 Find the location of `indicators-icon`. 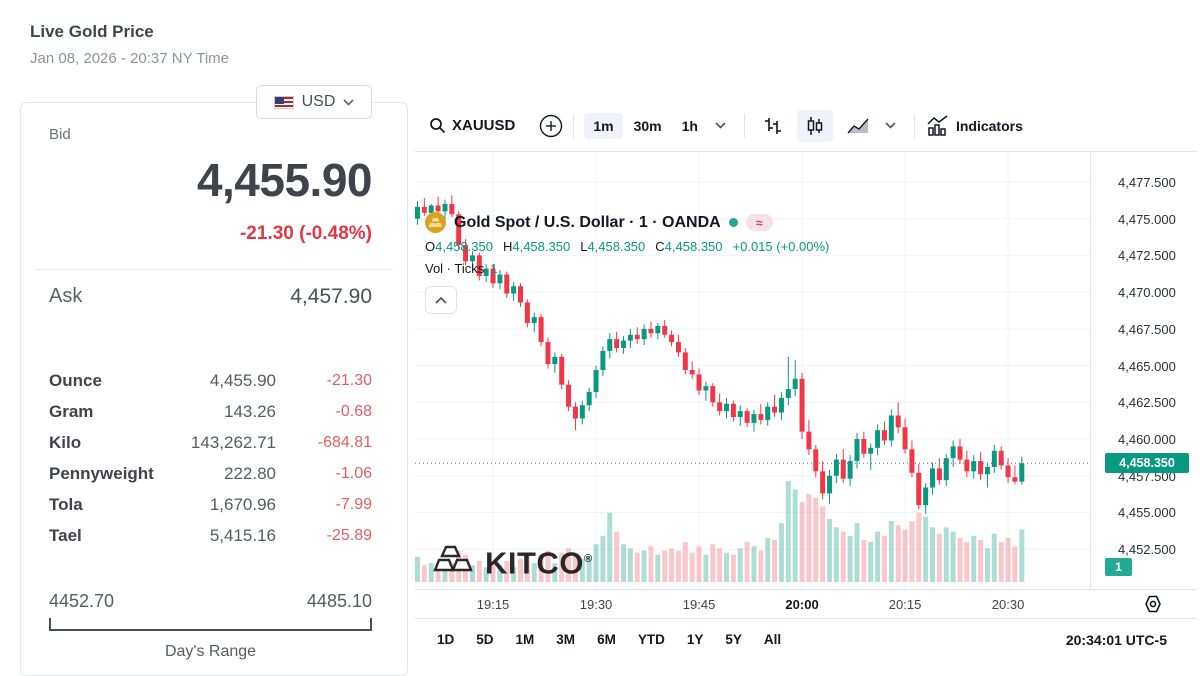

indicators-icon is located at coordinates (937, 125).